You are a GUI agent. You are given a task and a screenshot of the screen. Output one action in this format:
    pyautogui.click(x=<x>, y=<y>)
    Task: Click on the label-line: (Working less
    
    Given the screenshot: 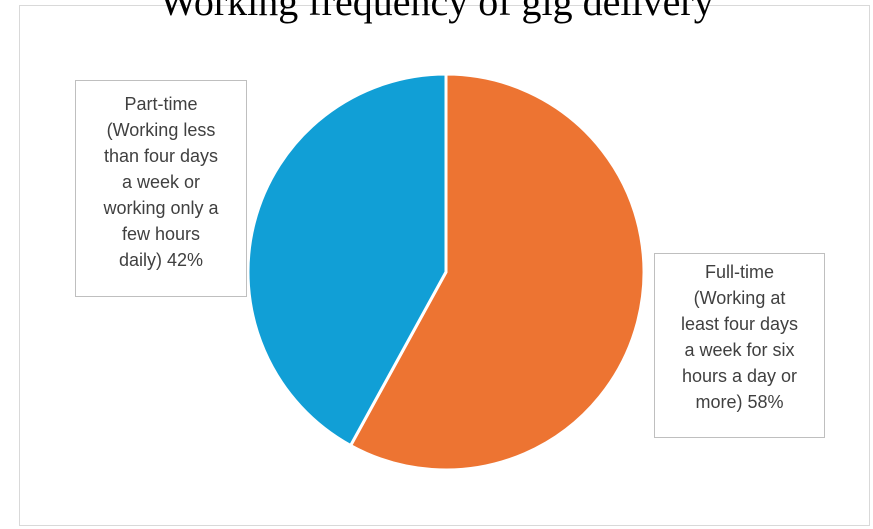 What is the action you would take?
    pyautogui.click(x=161, y=130)
    